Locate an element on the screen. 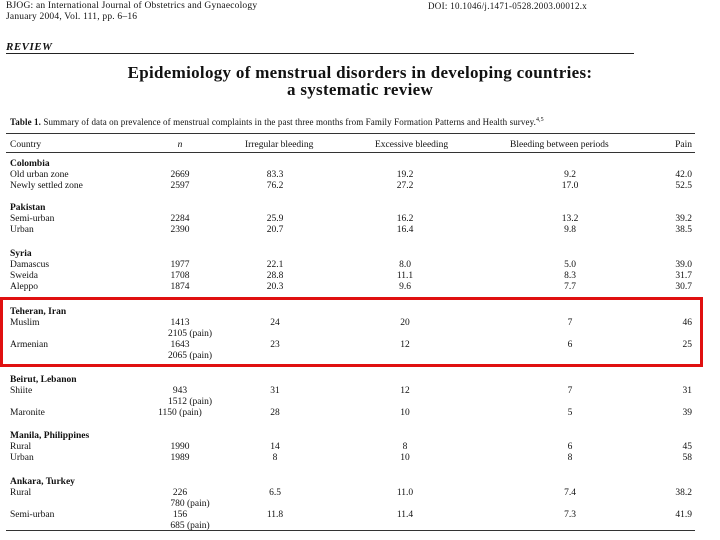  cell-between: 7.7 is located at coordinates (570, 287).